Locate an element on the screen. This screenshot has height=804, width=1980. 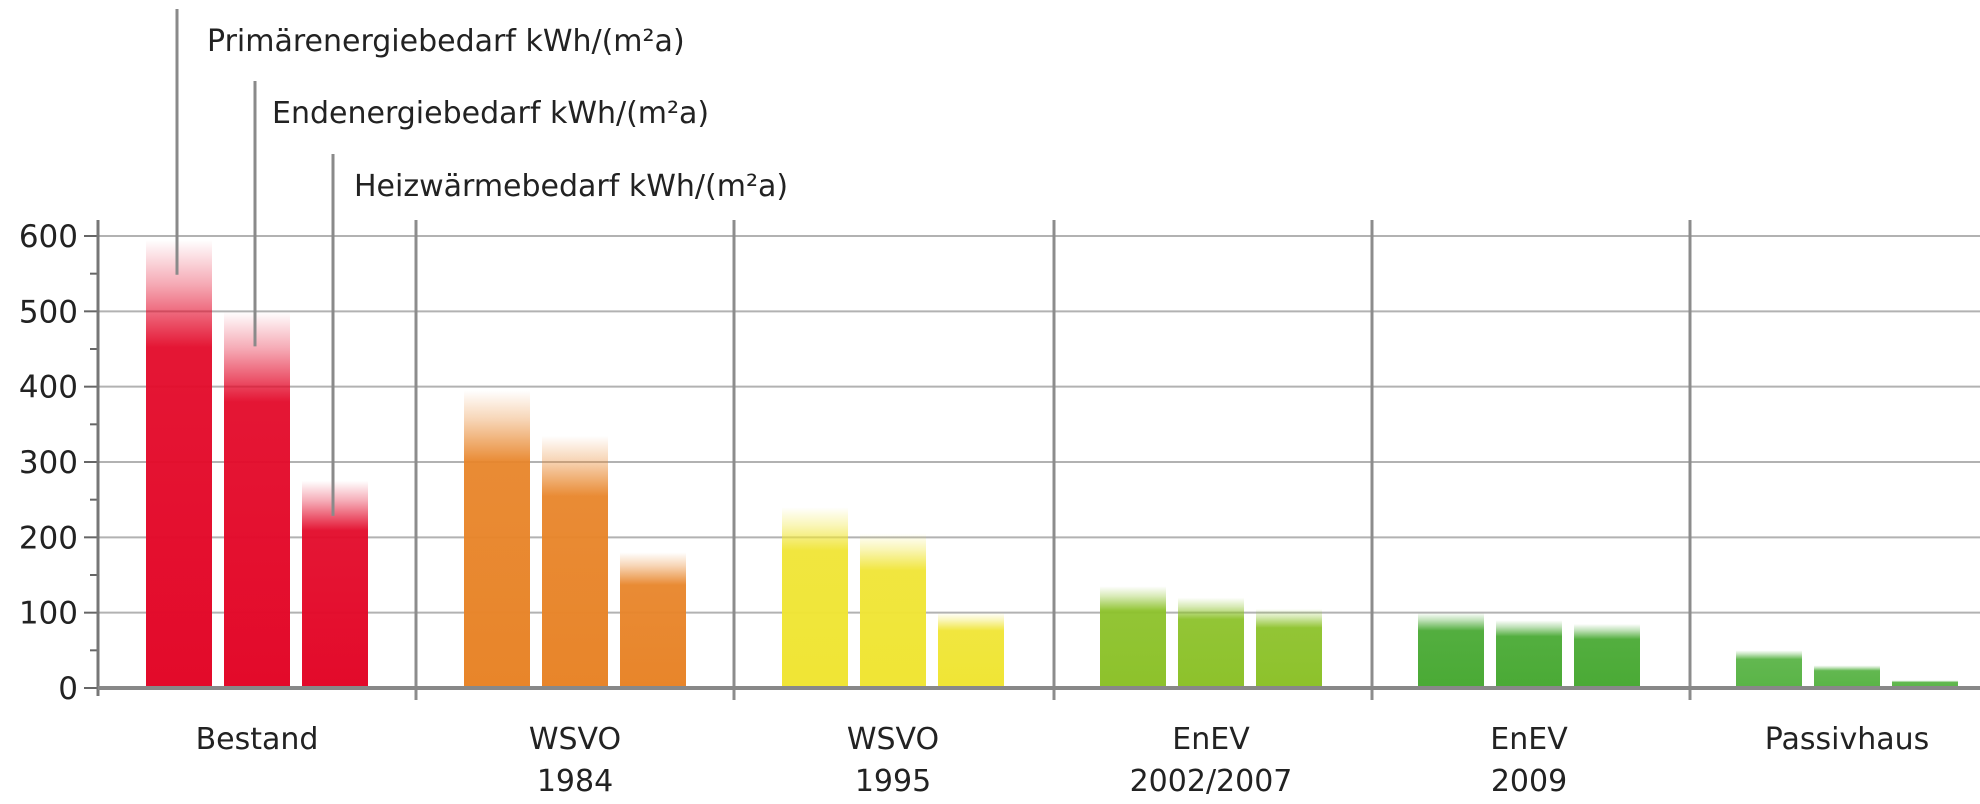
x-category-label: Passivhaus is located at coordinates (1847, 739).